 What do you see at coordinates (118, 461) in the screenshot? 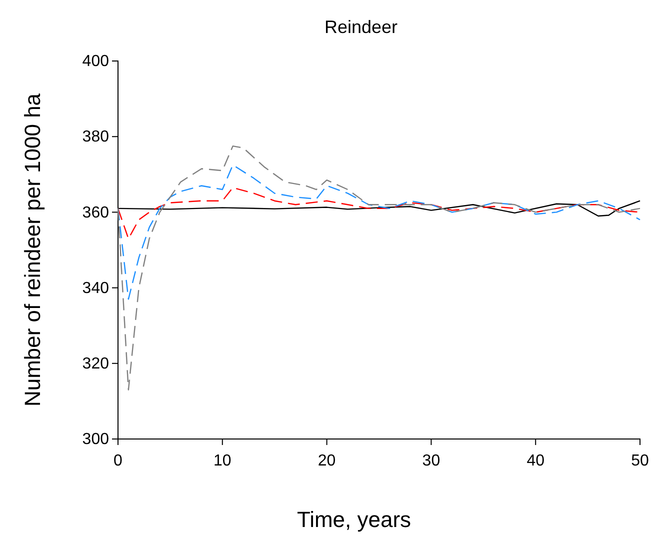
I see `x-tick-label: 0` at bounding box center [118, 461].